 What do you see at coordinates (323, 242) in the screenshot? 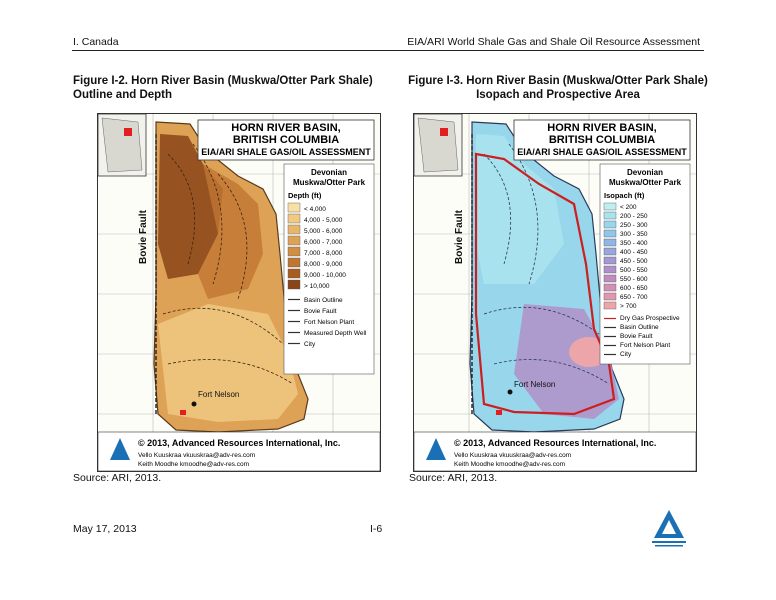
I see `legend-item-label: 6,000 - 7,000` at bounding box center [323, 242].